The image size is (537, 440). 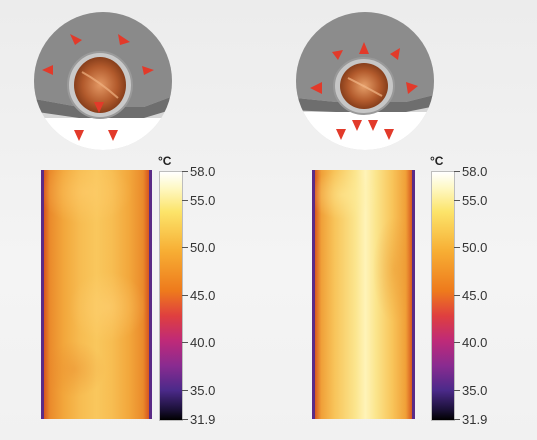 I want to click on fin-edge, so click(x=103, y=105).